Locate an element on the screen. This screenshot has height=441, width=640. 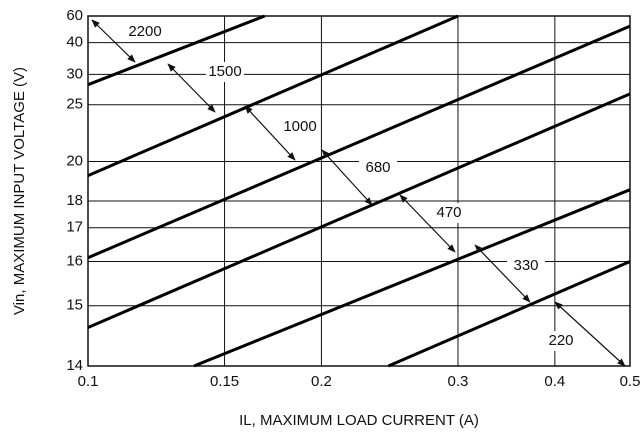
y-tick-label: 17 is located at coordinates (74, 227).